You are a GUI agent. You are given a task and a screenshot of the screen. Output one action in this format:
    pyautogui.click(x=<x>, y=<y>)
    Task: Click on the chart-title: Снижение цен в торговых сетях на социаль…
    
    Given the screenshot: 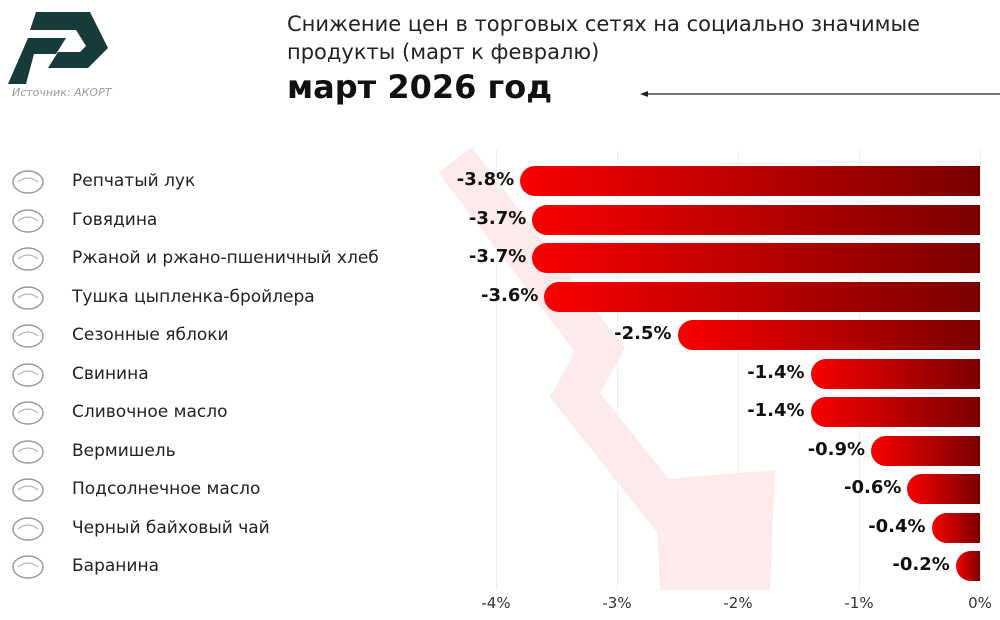 What is the action you would take?
    pyautogui.click(x=604, y=38)
    